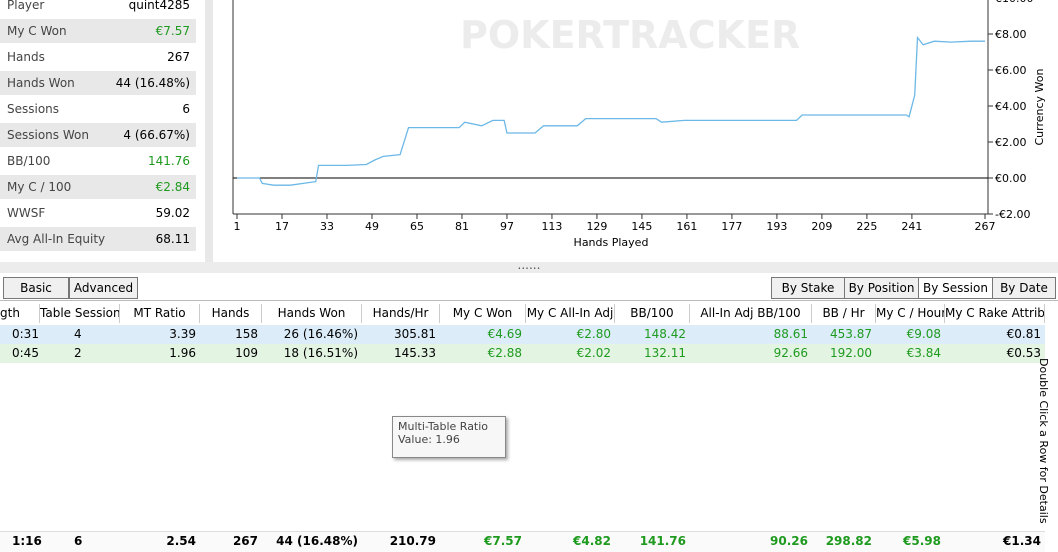 This screenshot has width=1058, height=552. What do you see at coordinates (611, 242) in the screenshot?
I see `x-axis-label: Hands Played` at bounding box center [611, 242].